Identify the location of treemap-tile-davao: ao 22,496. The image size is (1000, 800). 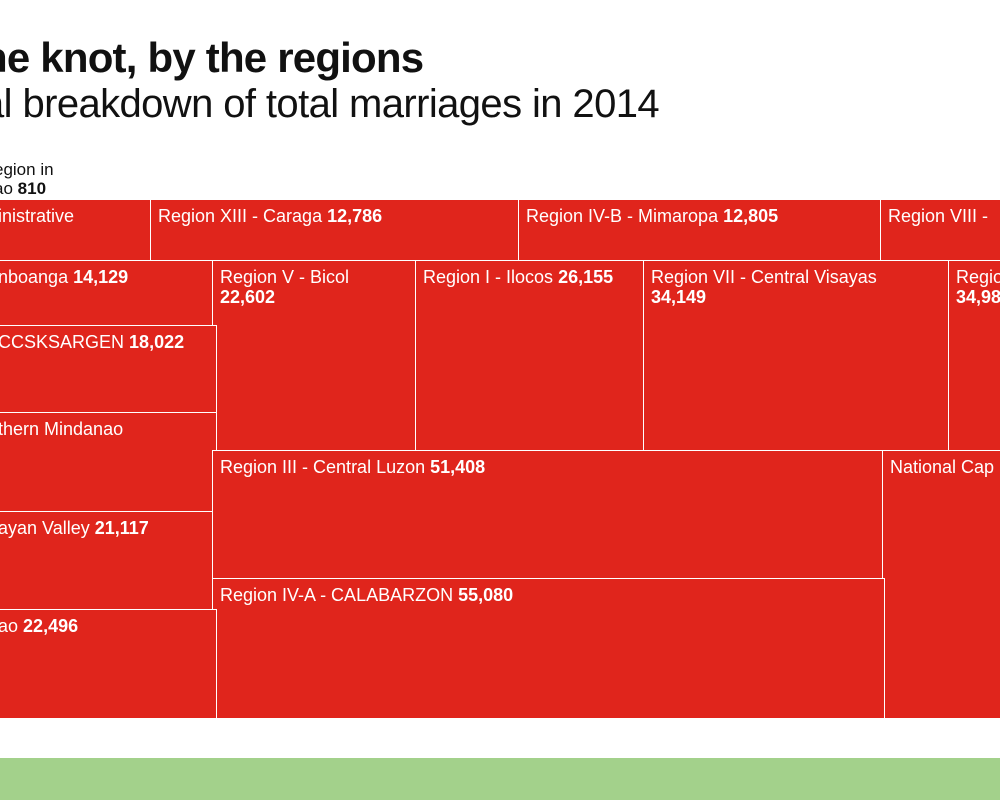
(108, 664).